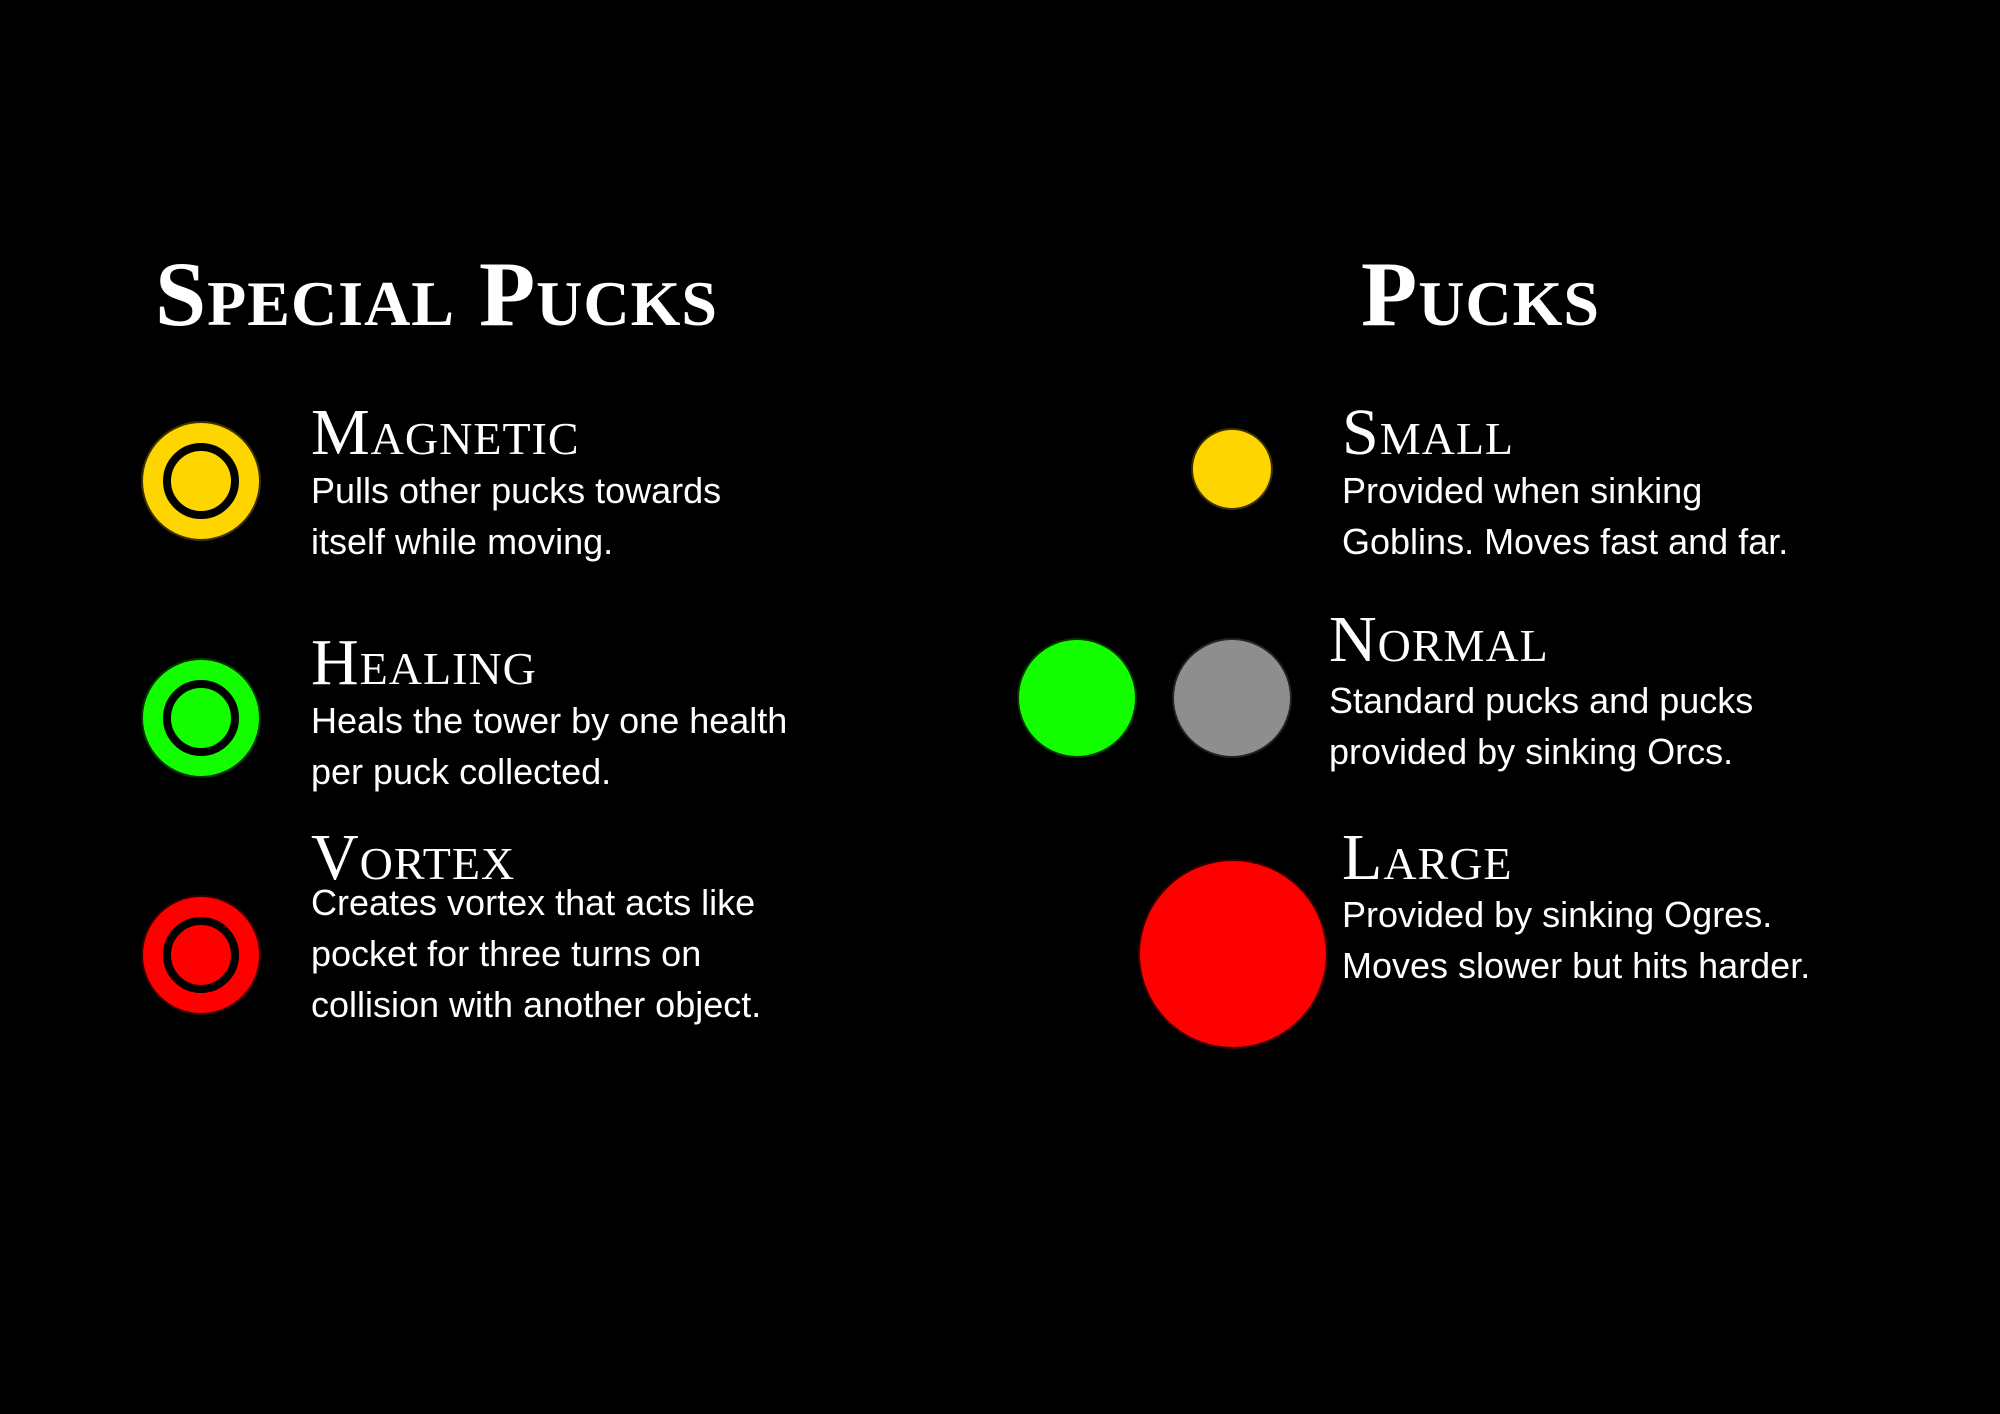  Describe the element at coordinates (1077, 698) in the screenshot. I see `normal-green-puck-icon` at that location.